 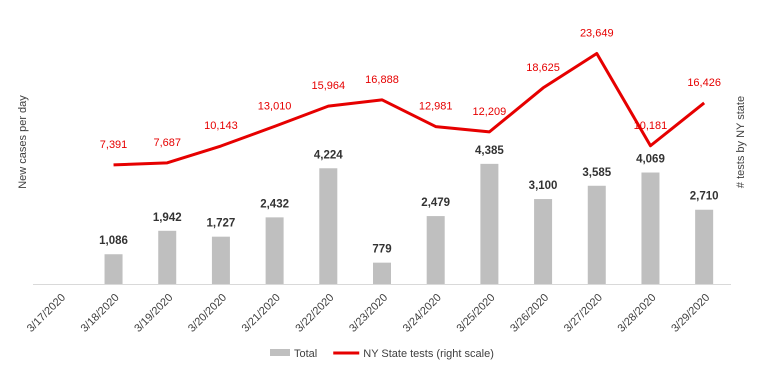 What do you see at coordinates (23, 142) in the screenshot?
I see `y-axis-title: New cases per day` at bounding box center [23, 142].